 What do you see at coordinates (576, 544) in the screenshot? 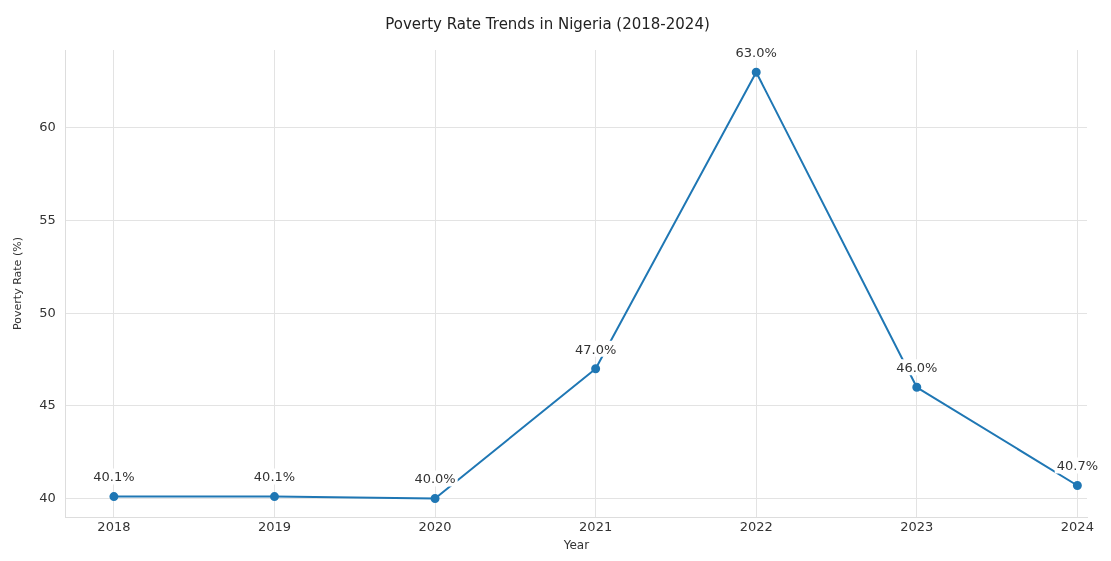
I see `x-axis-title: Year` at bounding box center [576, 544].